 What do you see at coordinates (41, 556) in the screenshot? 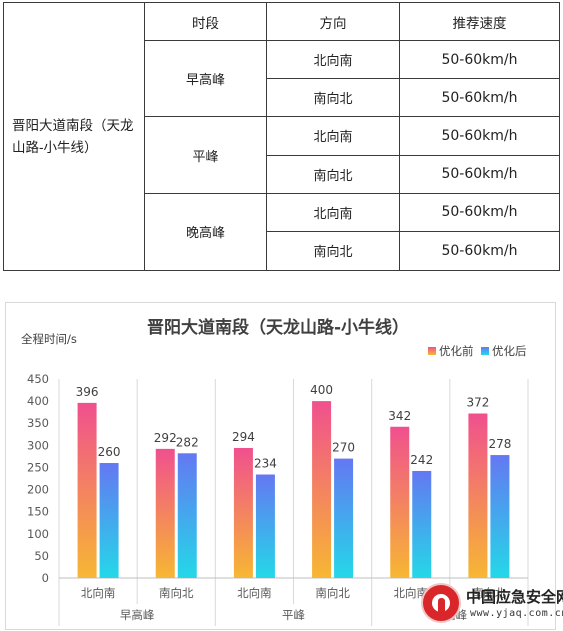
I see `y-tick-label: 50` at bounding box center [41, 556].